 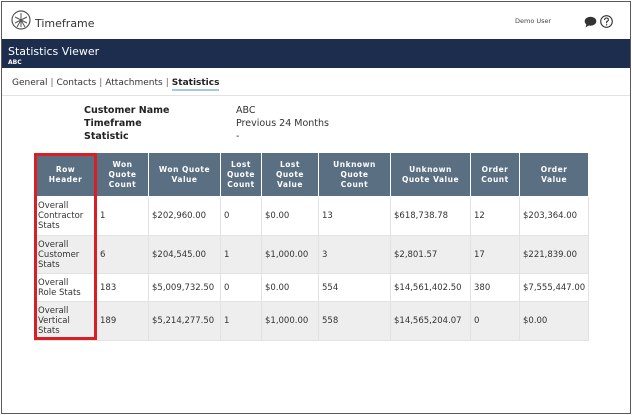 What do you see at coordinates (430, 287) in the screenshot?
I see `table-cell-unknown-quote-value: $14,561,402.50` at bounding box center [430, 287].